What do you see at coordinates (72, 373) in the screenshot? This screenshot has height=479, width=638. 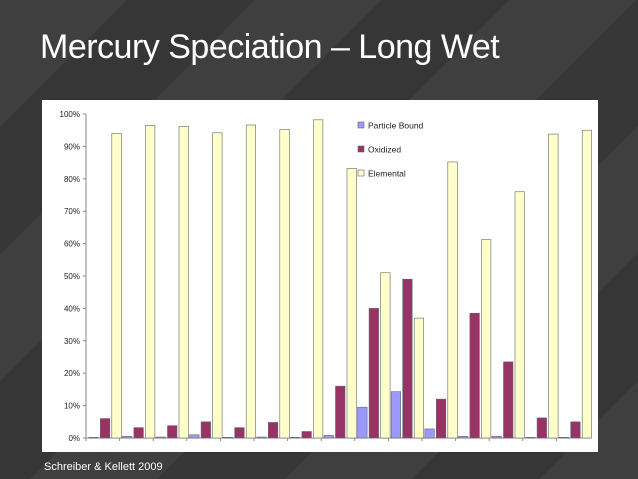 I see `y-tick-label: 20%` at bounding box center [72, 373].